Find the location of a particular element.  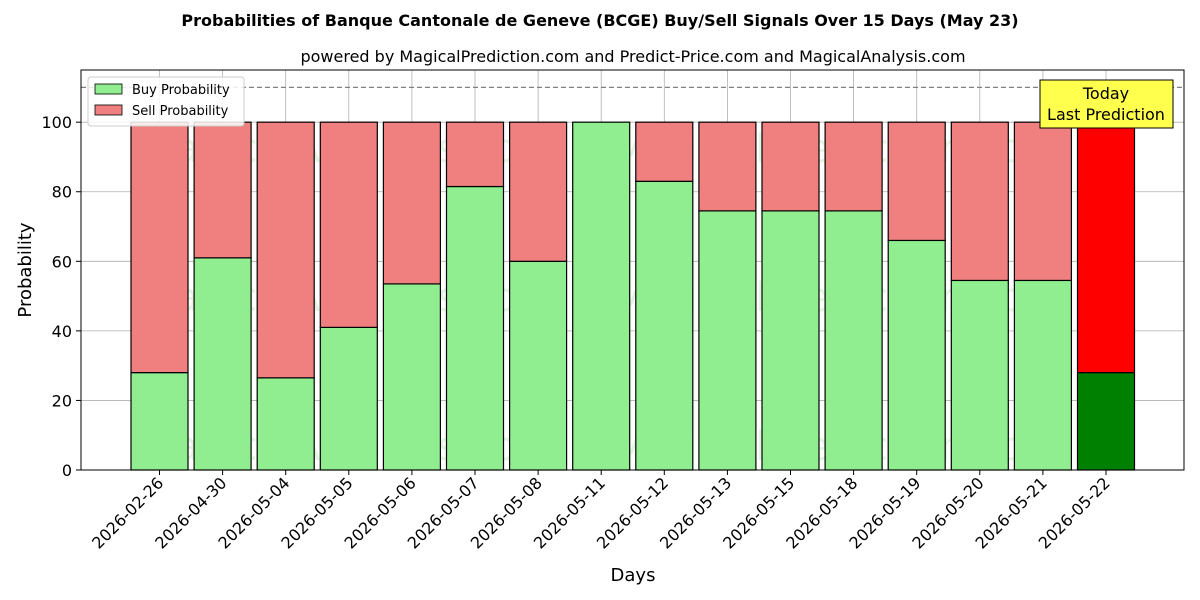

legend-box is located at coordinates (166, 101).